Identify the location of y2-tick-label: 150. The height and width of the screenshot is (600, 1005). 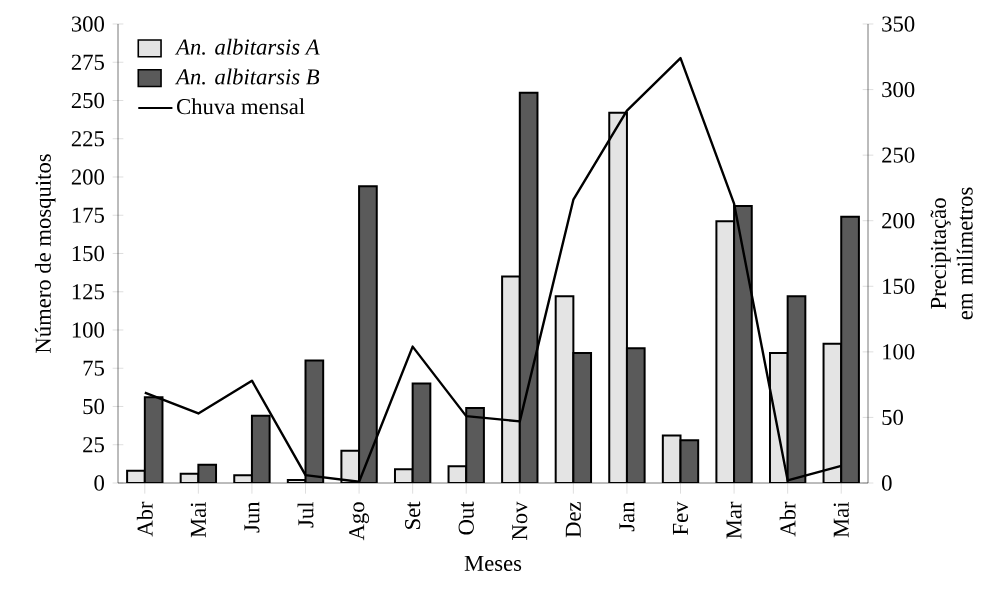
(899, 286).